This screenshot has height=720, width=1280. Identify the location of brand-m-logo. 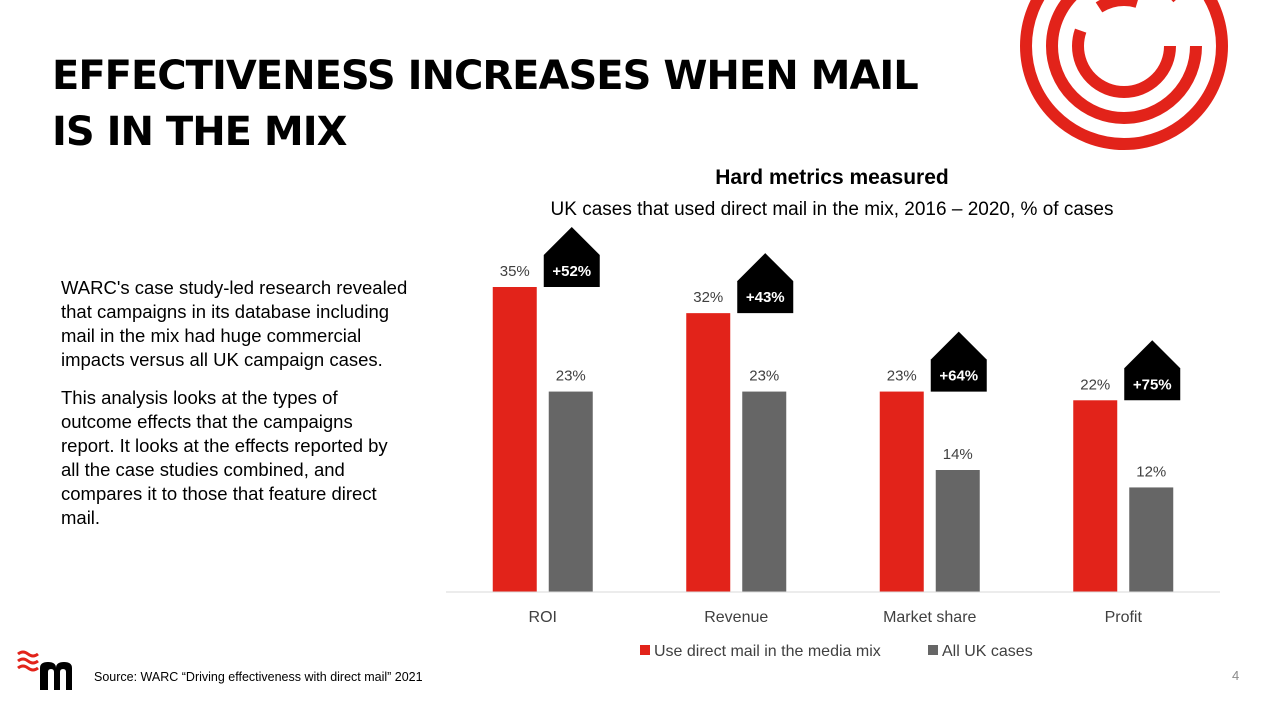
(44, 670).